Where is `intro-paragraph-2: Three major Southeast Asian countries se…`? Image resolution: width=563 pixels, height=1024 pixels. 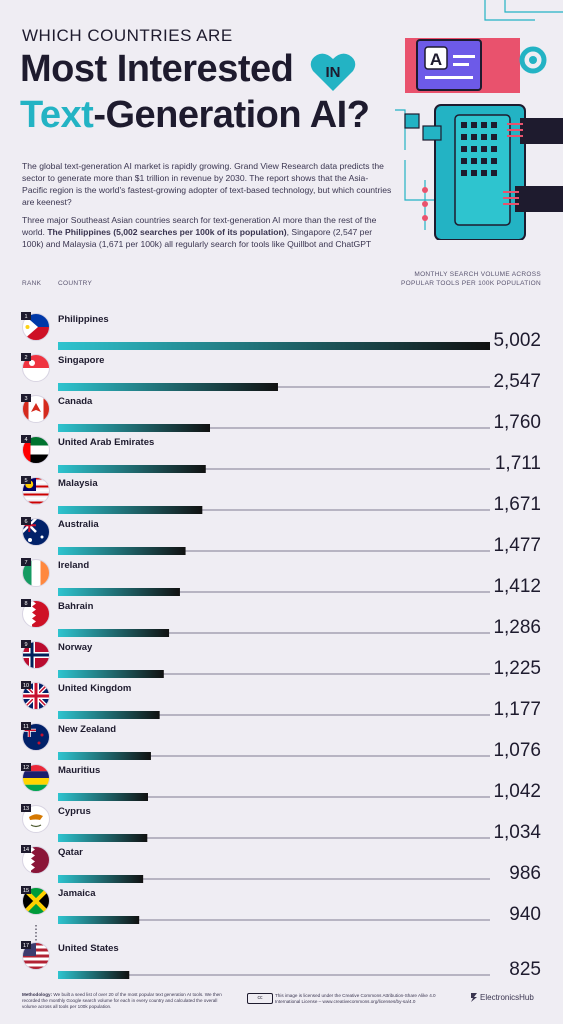 intro-paragraph-2: Three major Southeast Asian countries se… is located at coordinates (207, 232).